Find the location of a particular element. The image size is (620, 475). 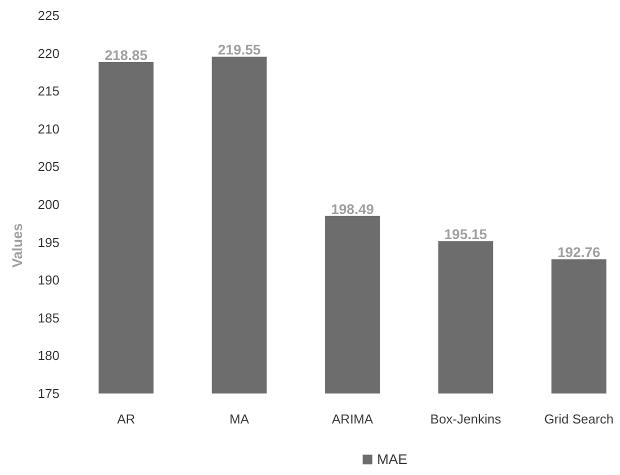

data-label: 195.15 is located at coordinates (466, 234).